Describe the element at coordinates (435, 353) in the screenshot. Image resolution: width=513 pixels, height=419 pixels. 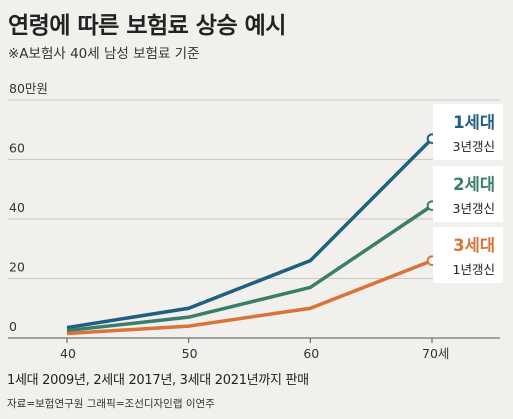
I see `x-tick-label: 70세` at that location.